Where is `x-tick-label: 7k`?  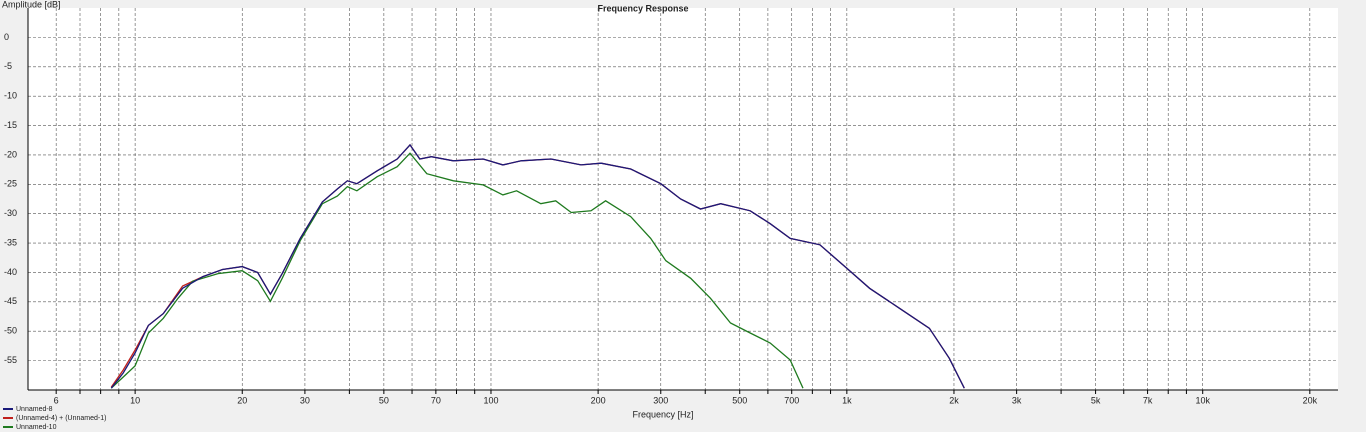 x-tick-label: 7k is located at coordinates (1148, 400).